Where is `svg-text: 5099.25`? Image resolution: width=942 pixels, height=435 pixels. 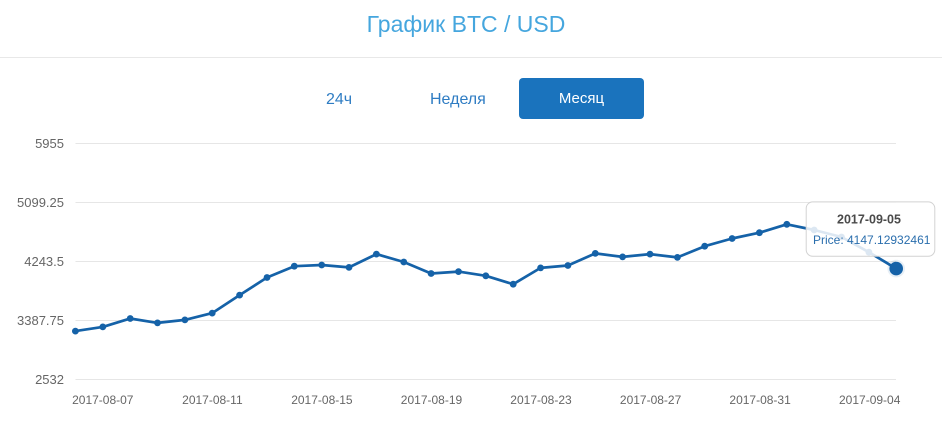 svg-text: 5099.25 is located at coordinates (40, 202).